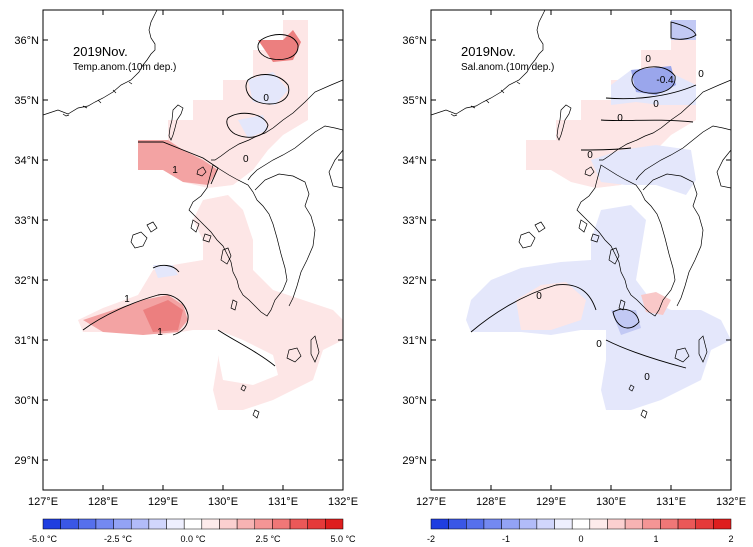 The image size is (753, 547). What do you see at coordinates (580, 539) in the screenshot?
I see `colorbar-tick-label: 0` at bounding box center [580, 539].